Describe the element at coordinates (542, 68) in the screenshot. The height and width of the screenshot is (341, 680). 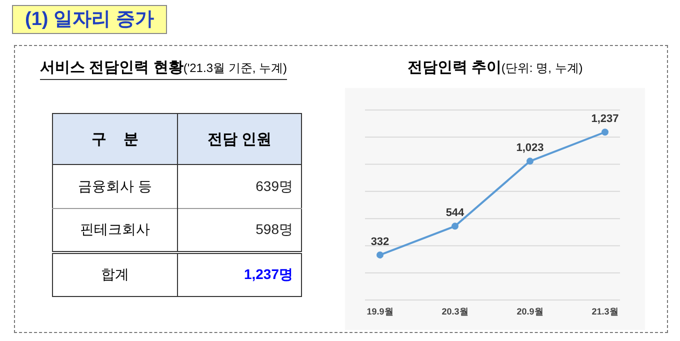
I see `chart-subtitle: (단위: 명, 누계)` at that location.